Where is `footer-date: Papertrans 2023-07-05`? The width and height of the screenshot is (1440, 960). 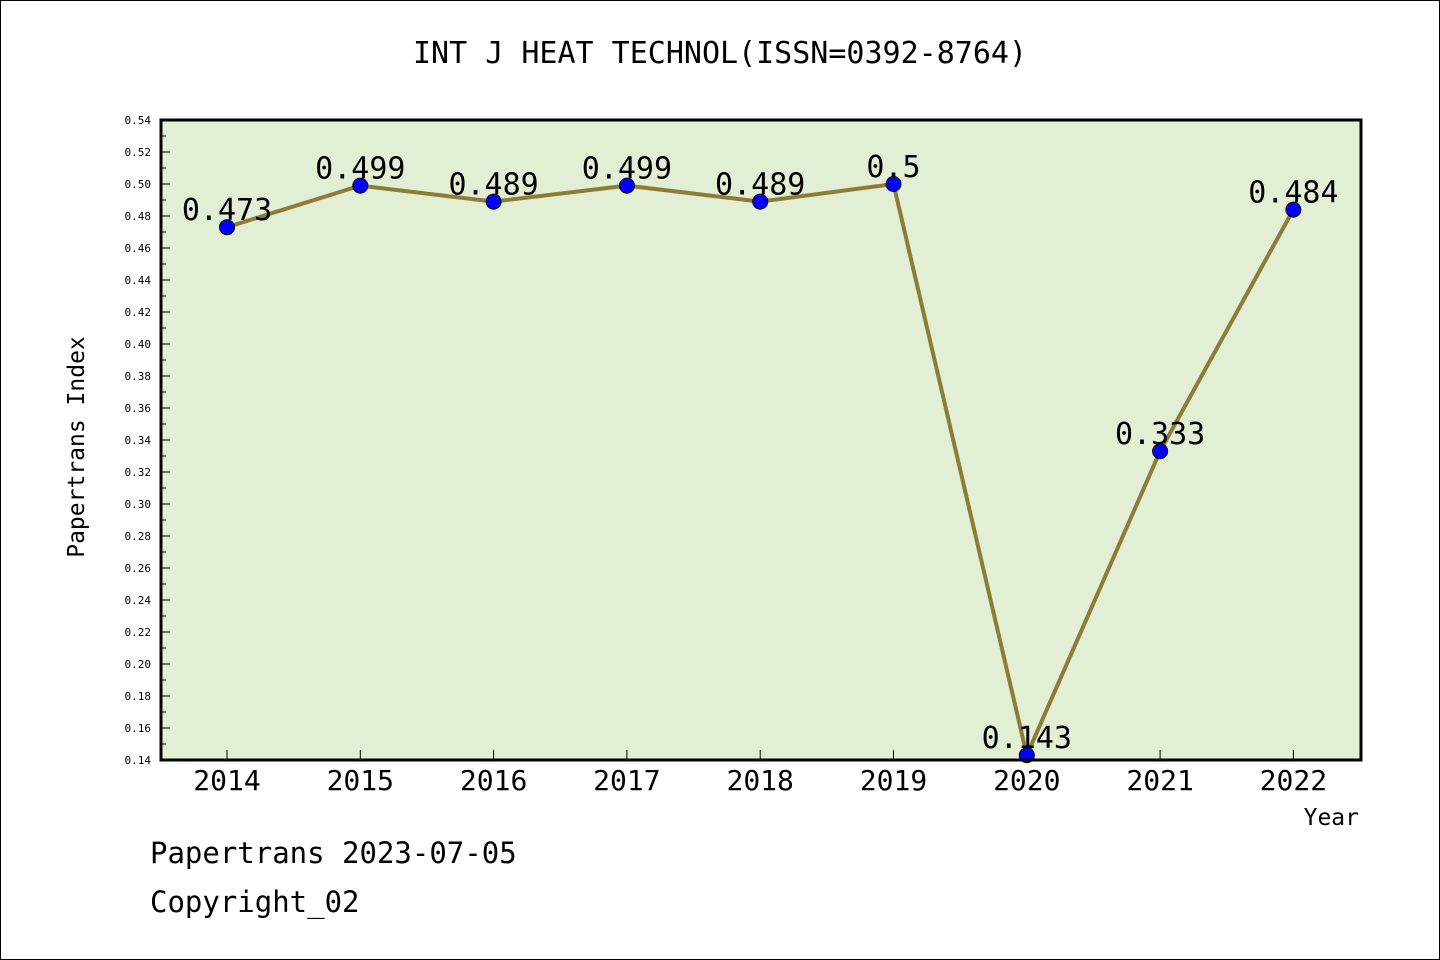 footer-date: Papertrans 2023-07-05 is located at coordinates (333, 853).